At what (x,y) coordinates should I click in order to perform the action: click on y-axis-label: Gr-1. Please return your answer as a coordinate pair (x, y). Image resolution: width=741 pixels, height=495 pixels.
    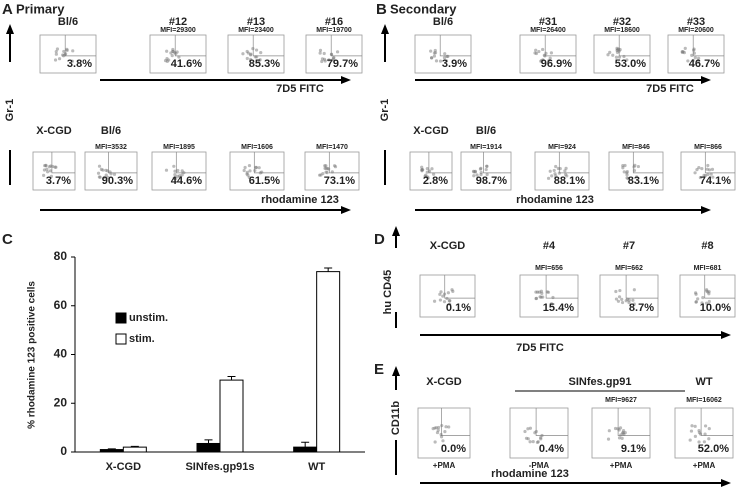
    Looking at the image, I should click on (385, 110).